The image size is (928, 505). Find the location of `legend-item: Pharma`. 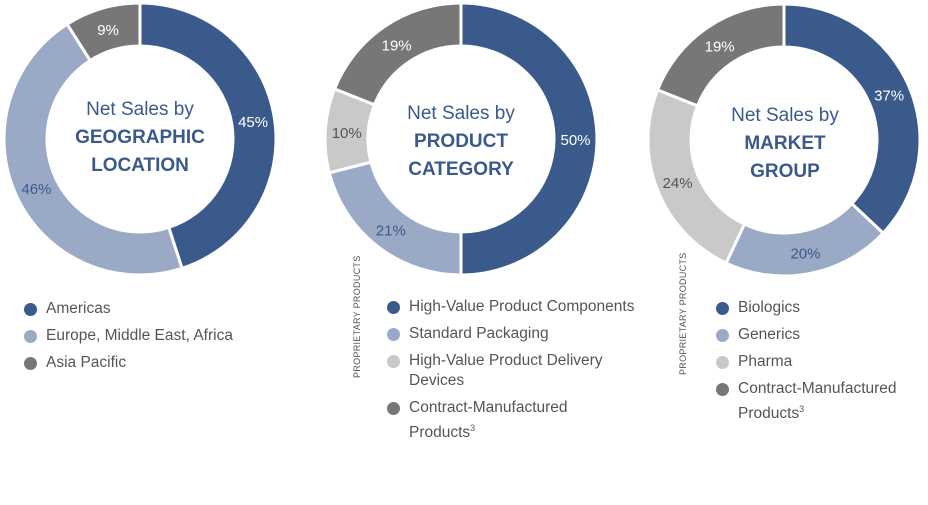

legend-item: Pharma is located at coordinates (818, 362).